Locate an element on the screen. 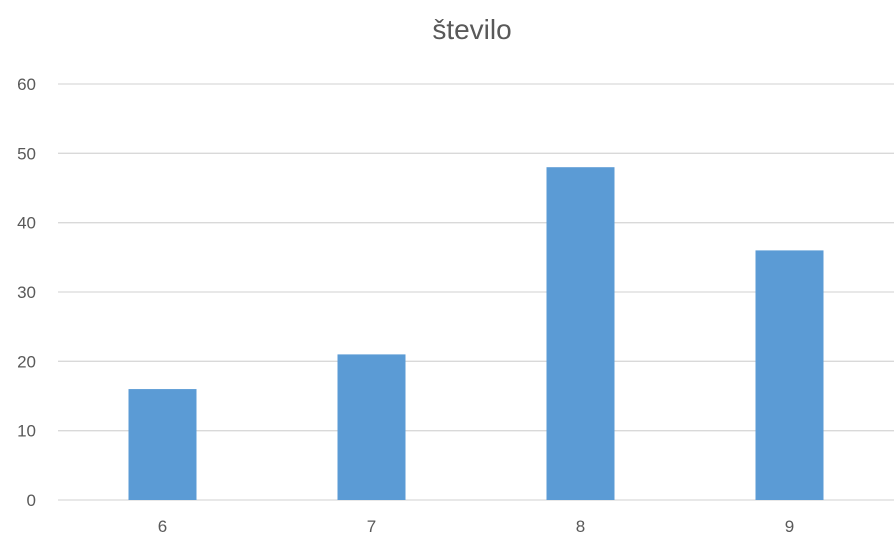  chart-title: število is located at coordinates (472, 29).